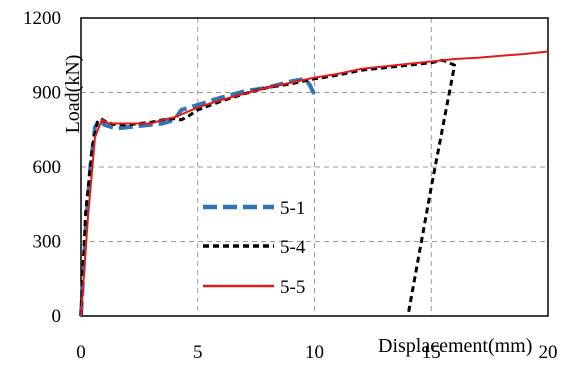 The image size is (571, 365). Describe the element at coordinates (548, 352) in the screenshot. I see `x-tick-label: 20` at that location.